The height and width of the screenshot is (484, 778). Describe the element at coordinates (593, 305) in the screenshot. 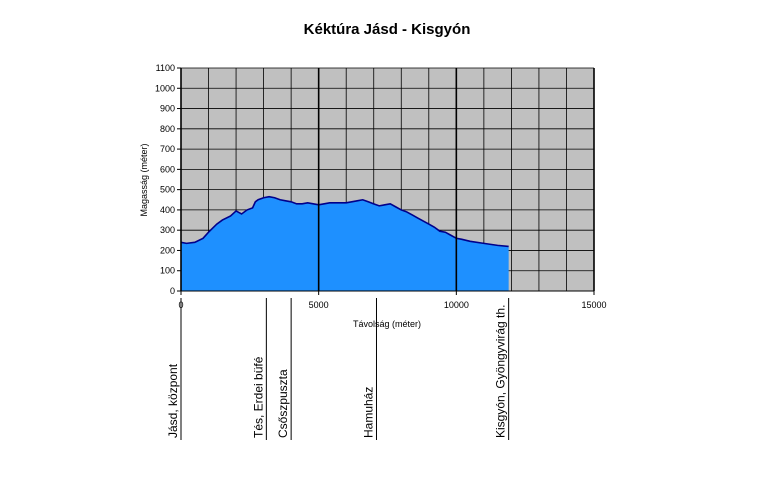

I see `x-tick-label: 15000` at that location.